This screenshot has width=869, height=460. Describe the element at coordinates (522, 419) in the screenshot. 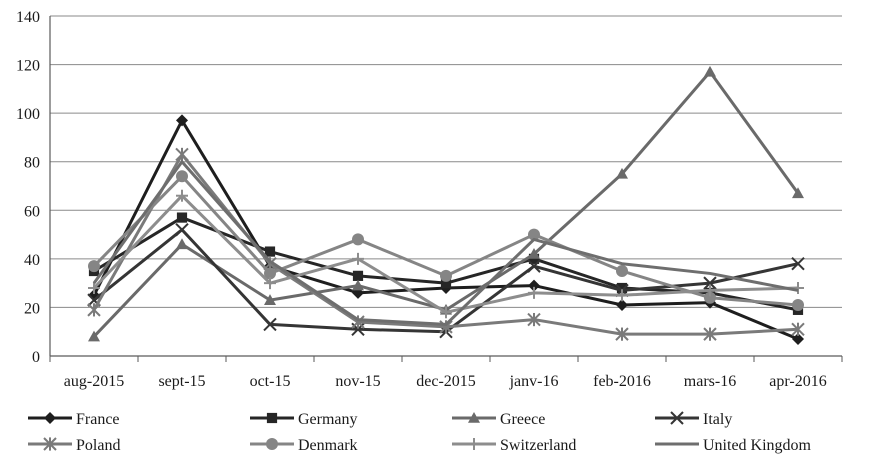

I see `legend-label: Greece` at that location.